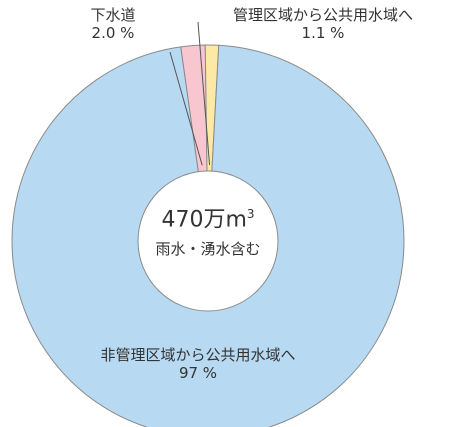 The width and height of the screenshot is (453, 427). What do you see at coordinates (113, 33) in the screenshot?
I see `label-sewer-value: 2.0 %` at bounding box center [113, 33].